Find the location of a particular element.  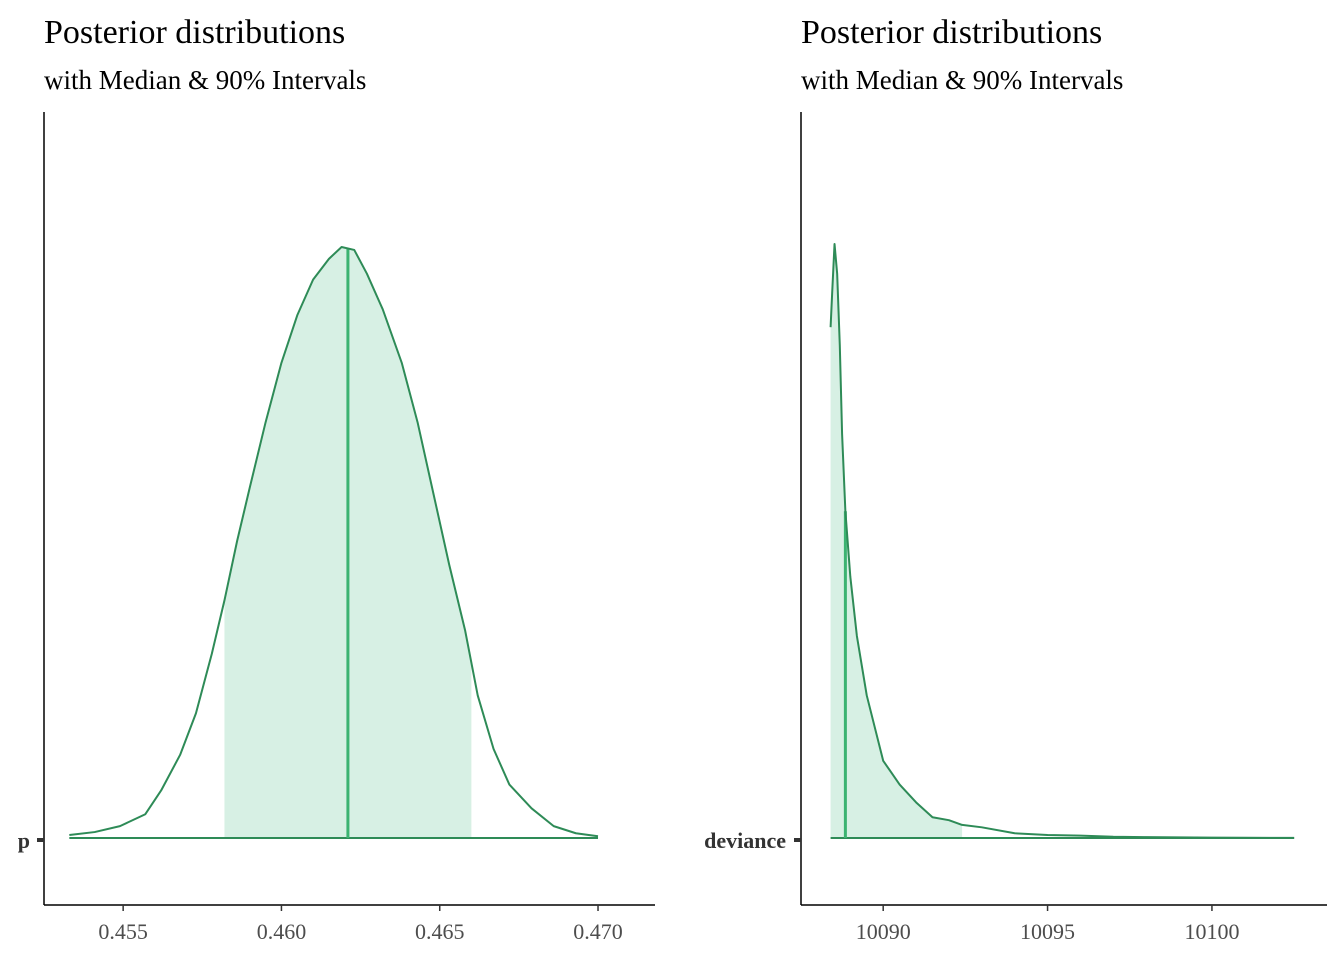

x-tick-label: 10100 is located at coordinates (1211, 931).